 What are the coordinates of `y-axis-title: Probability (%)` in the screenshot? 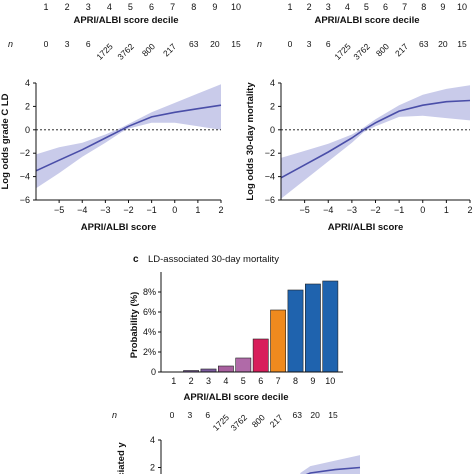 It's located at (134, 325).